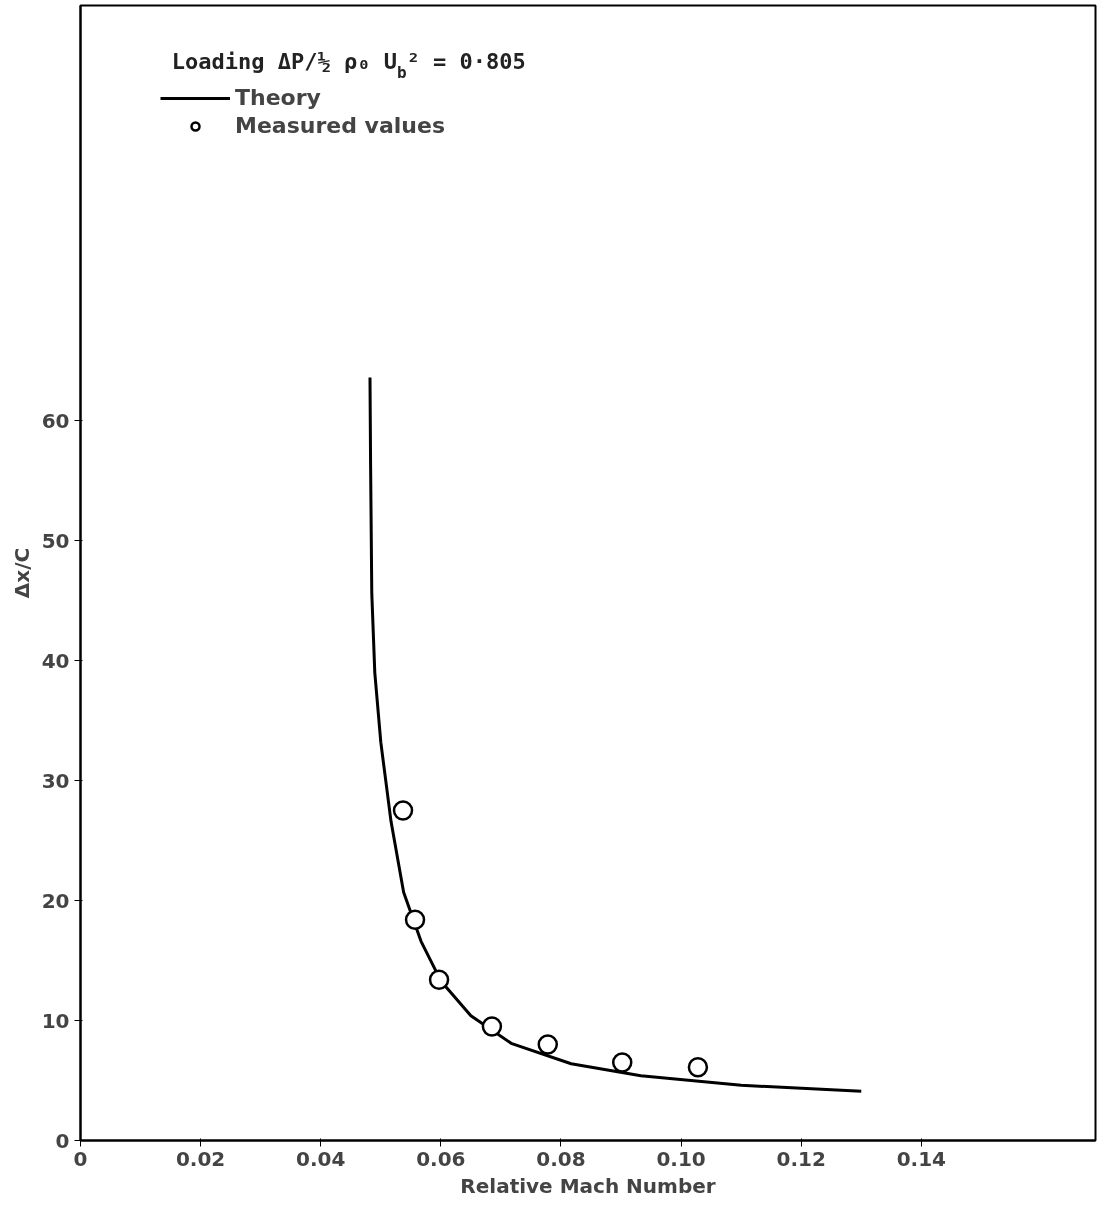 The width and height of the screenshot is (1118, 1220). Describe the element at coordinates (55, 1020) in the screenshot. I see `y-tick-label: 10` at that location.